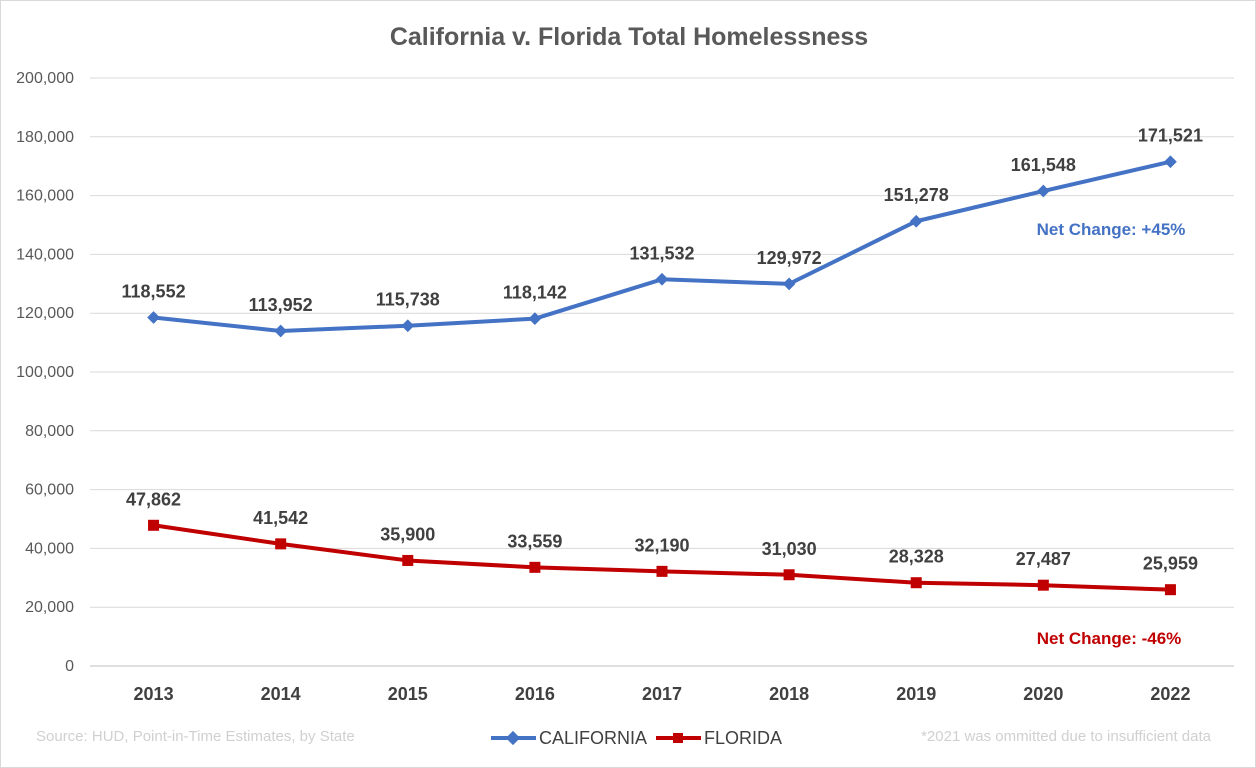 This screenshot has width=1256, height=768. I want to click on data-label-california: 118,552, so click(154, 291).